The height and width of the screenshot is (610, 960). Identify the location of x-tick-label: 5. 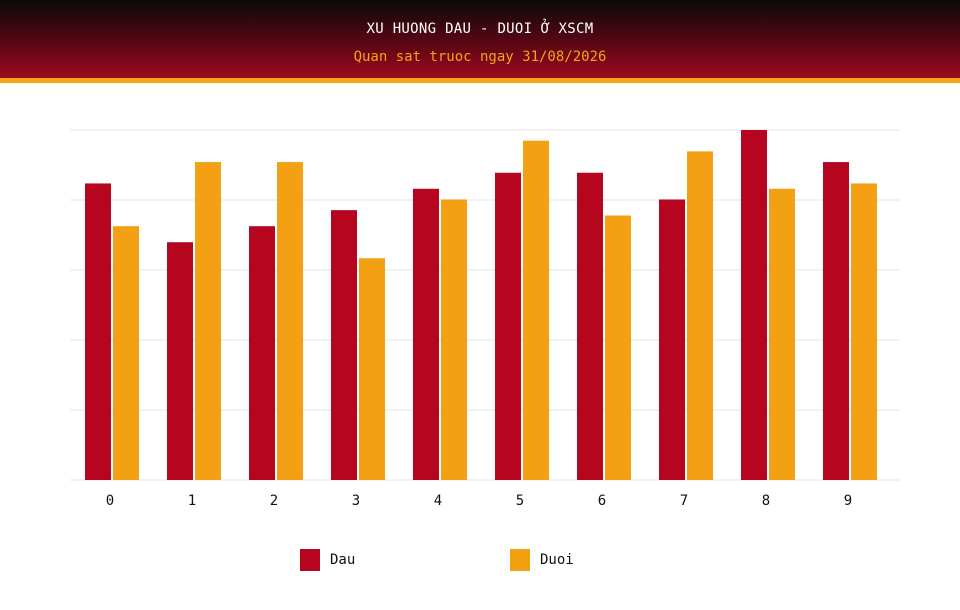
(520, 501).